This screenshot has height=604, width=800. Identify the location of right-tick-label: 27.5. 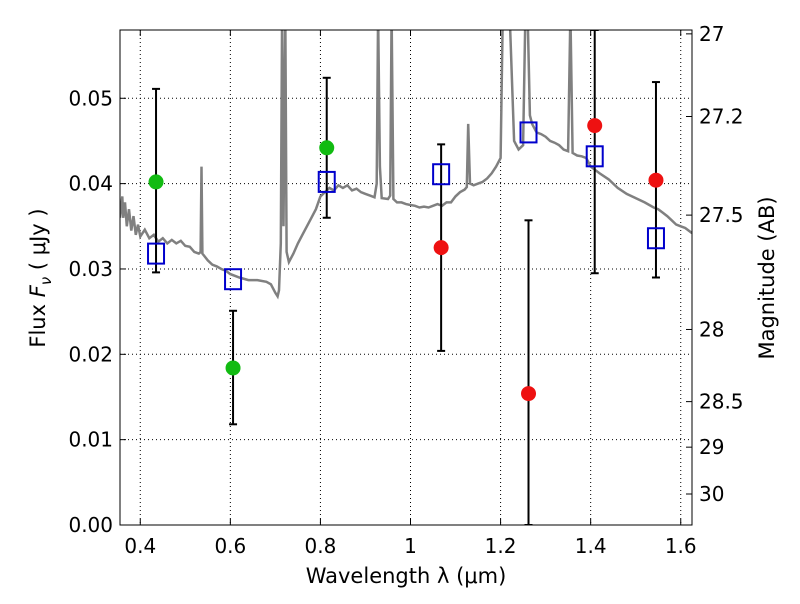
(721, 215).